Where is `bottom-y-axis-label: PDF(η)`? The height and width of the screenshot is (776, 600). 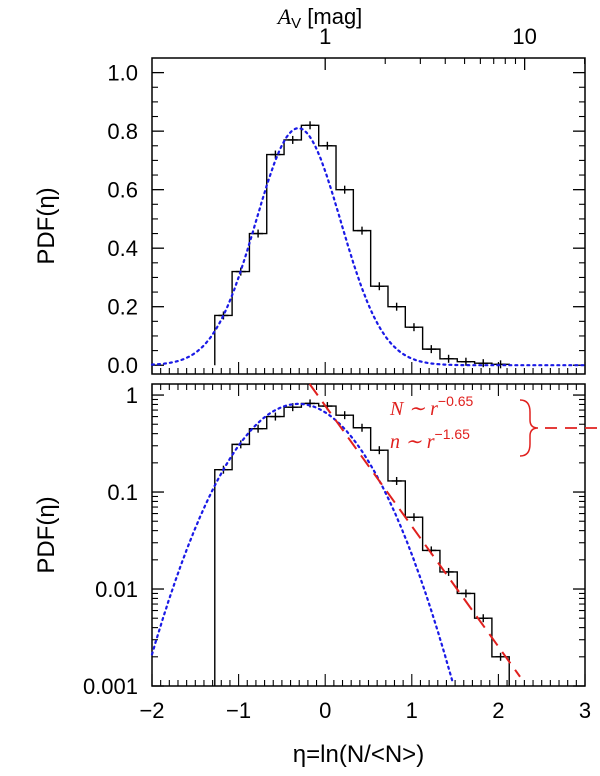 bottom-y-axis-label: PDF(η) is located at coordinates (46, 534).